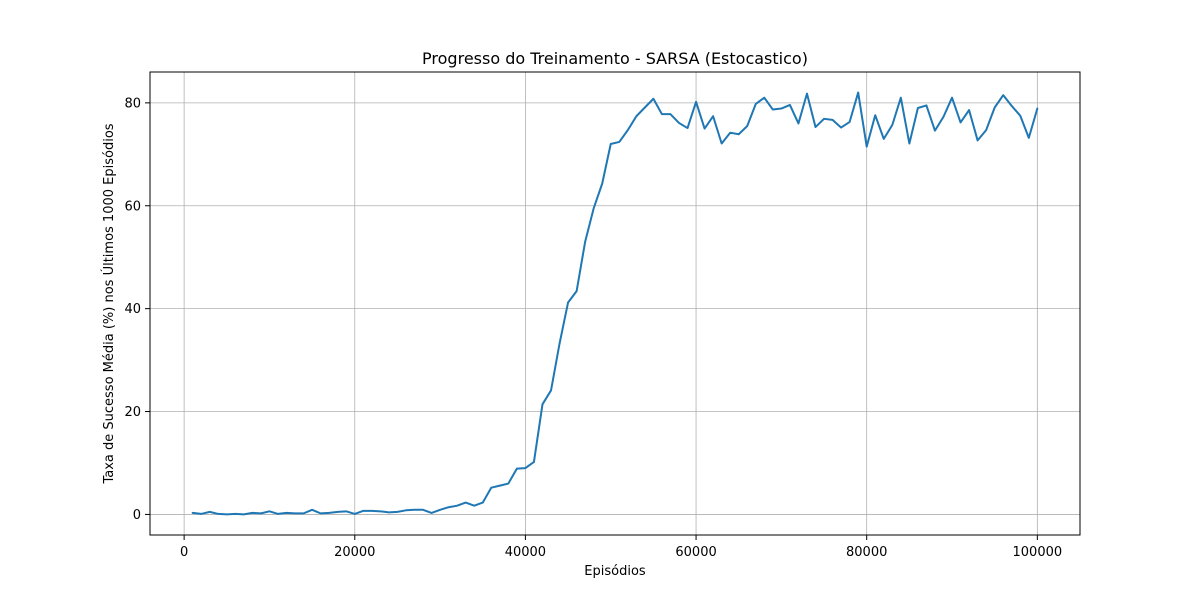 Image resolution: width=1200 pixels, height=600 pixels. I want to click on y-tick-label: 80, so click(132, 103).